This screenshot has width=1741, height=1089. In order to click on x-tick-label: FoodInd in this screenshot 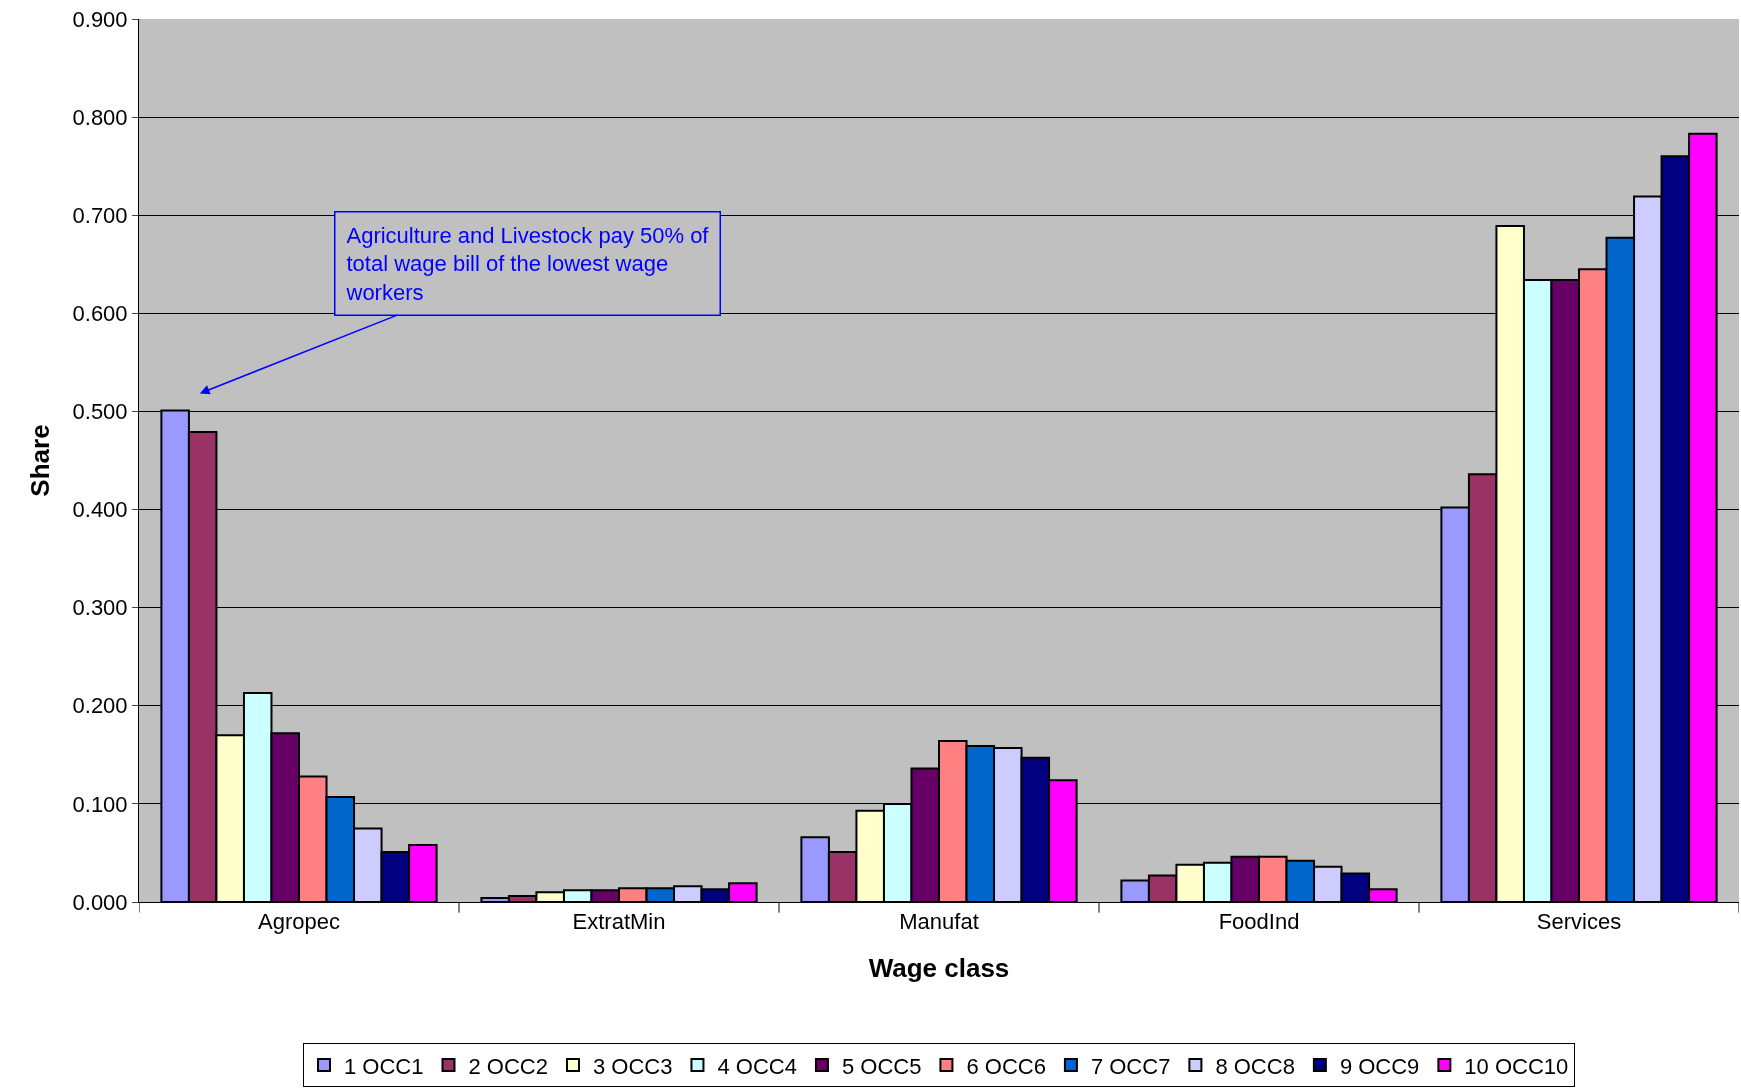, I will do `click(1259, 922)`.